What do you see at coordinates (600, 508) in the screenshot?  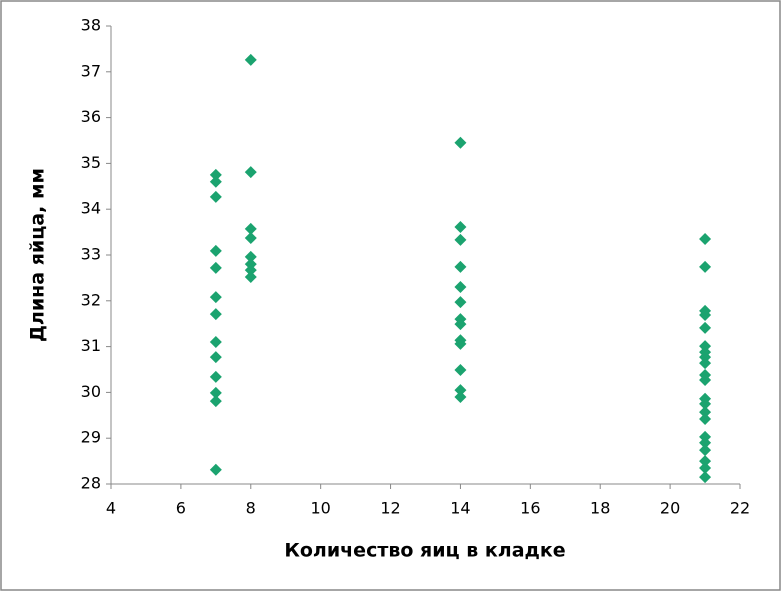 I see `x-tick-label: 18` at bounding box center [600, 508].